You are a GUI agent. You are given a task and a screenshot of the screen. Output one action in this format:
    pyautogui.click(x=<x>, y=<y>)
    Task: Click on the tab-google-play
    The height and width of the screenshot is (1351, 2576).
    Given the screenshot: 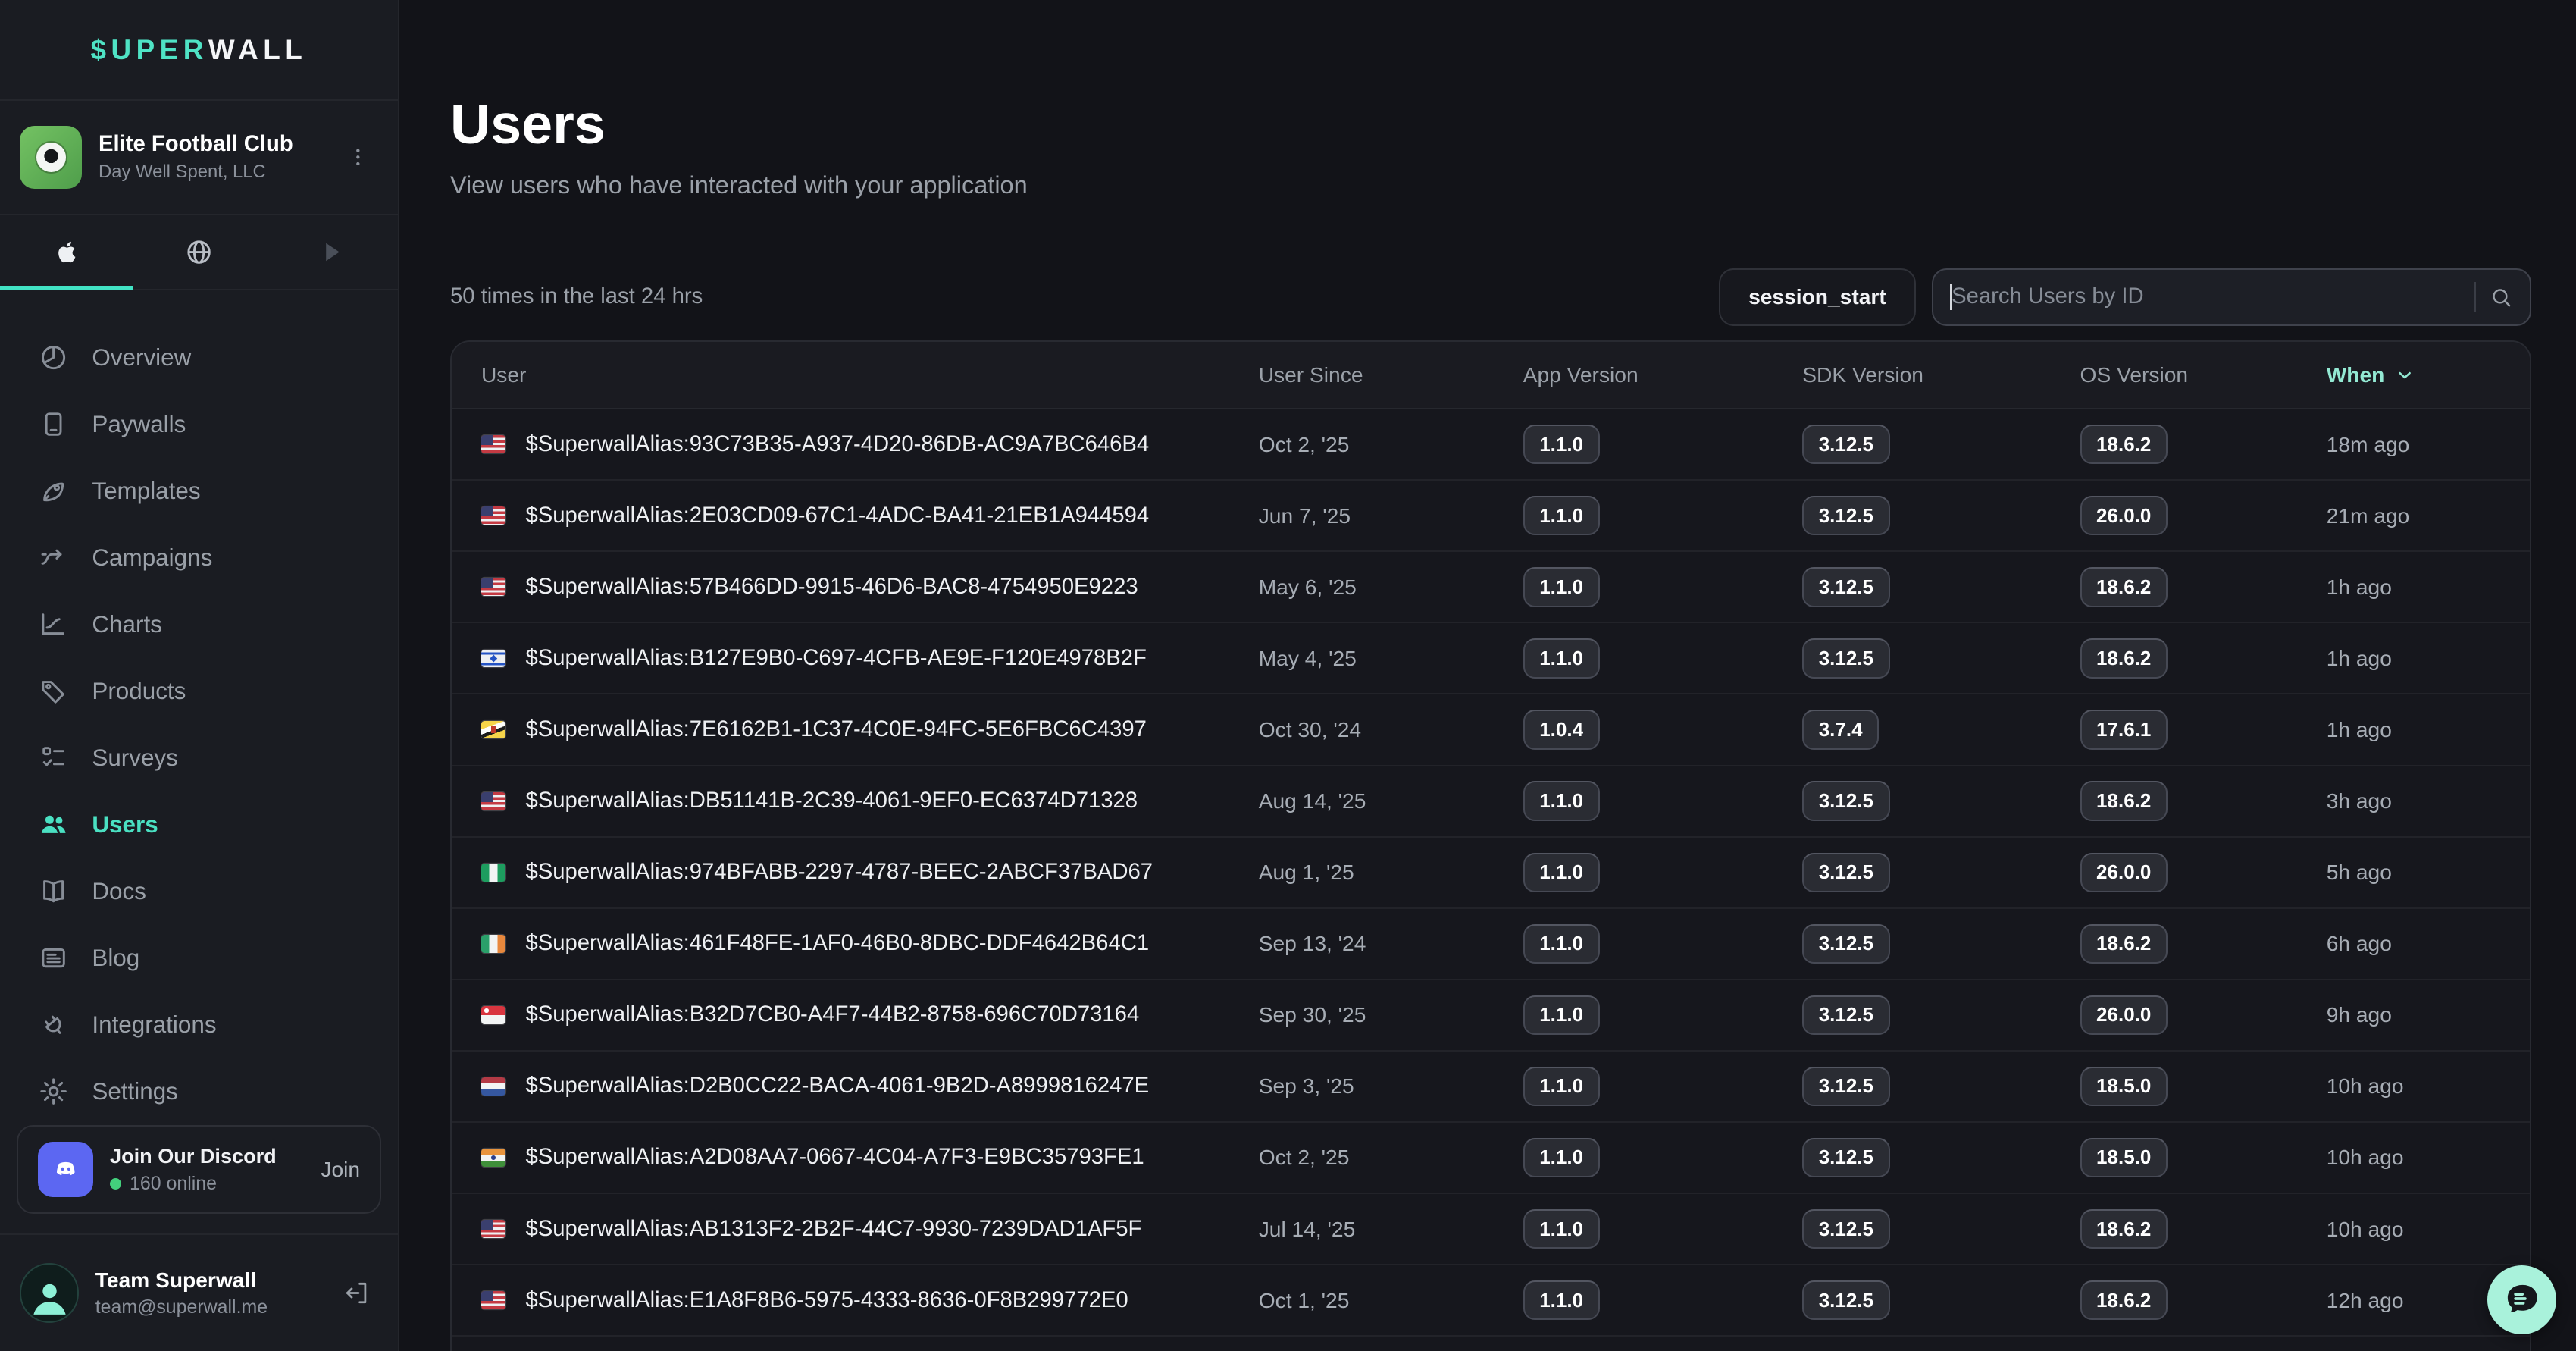 What is the action you would take?
    pyautogui.click(x=332, y=252)
    